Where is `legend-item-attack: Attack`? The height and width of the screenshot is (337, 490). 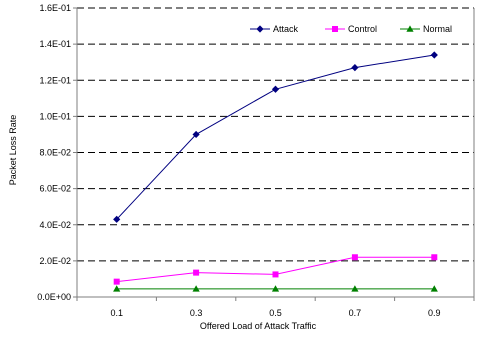
legend-item-attack: Attack is located at coordinates (274, 29).